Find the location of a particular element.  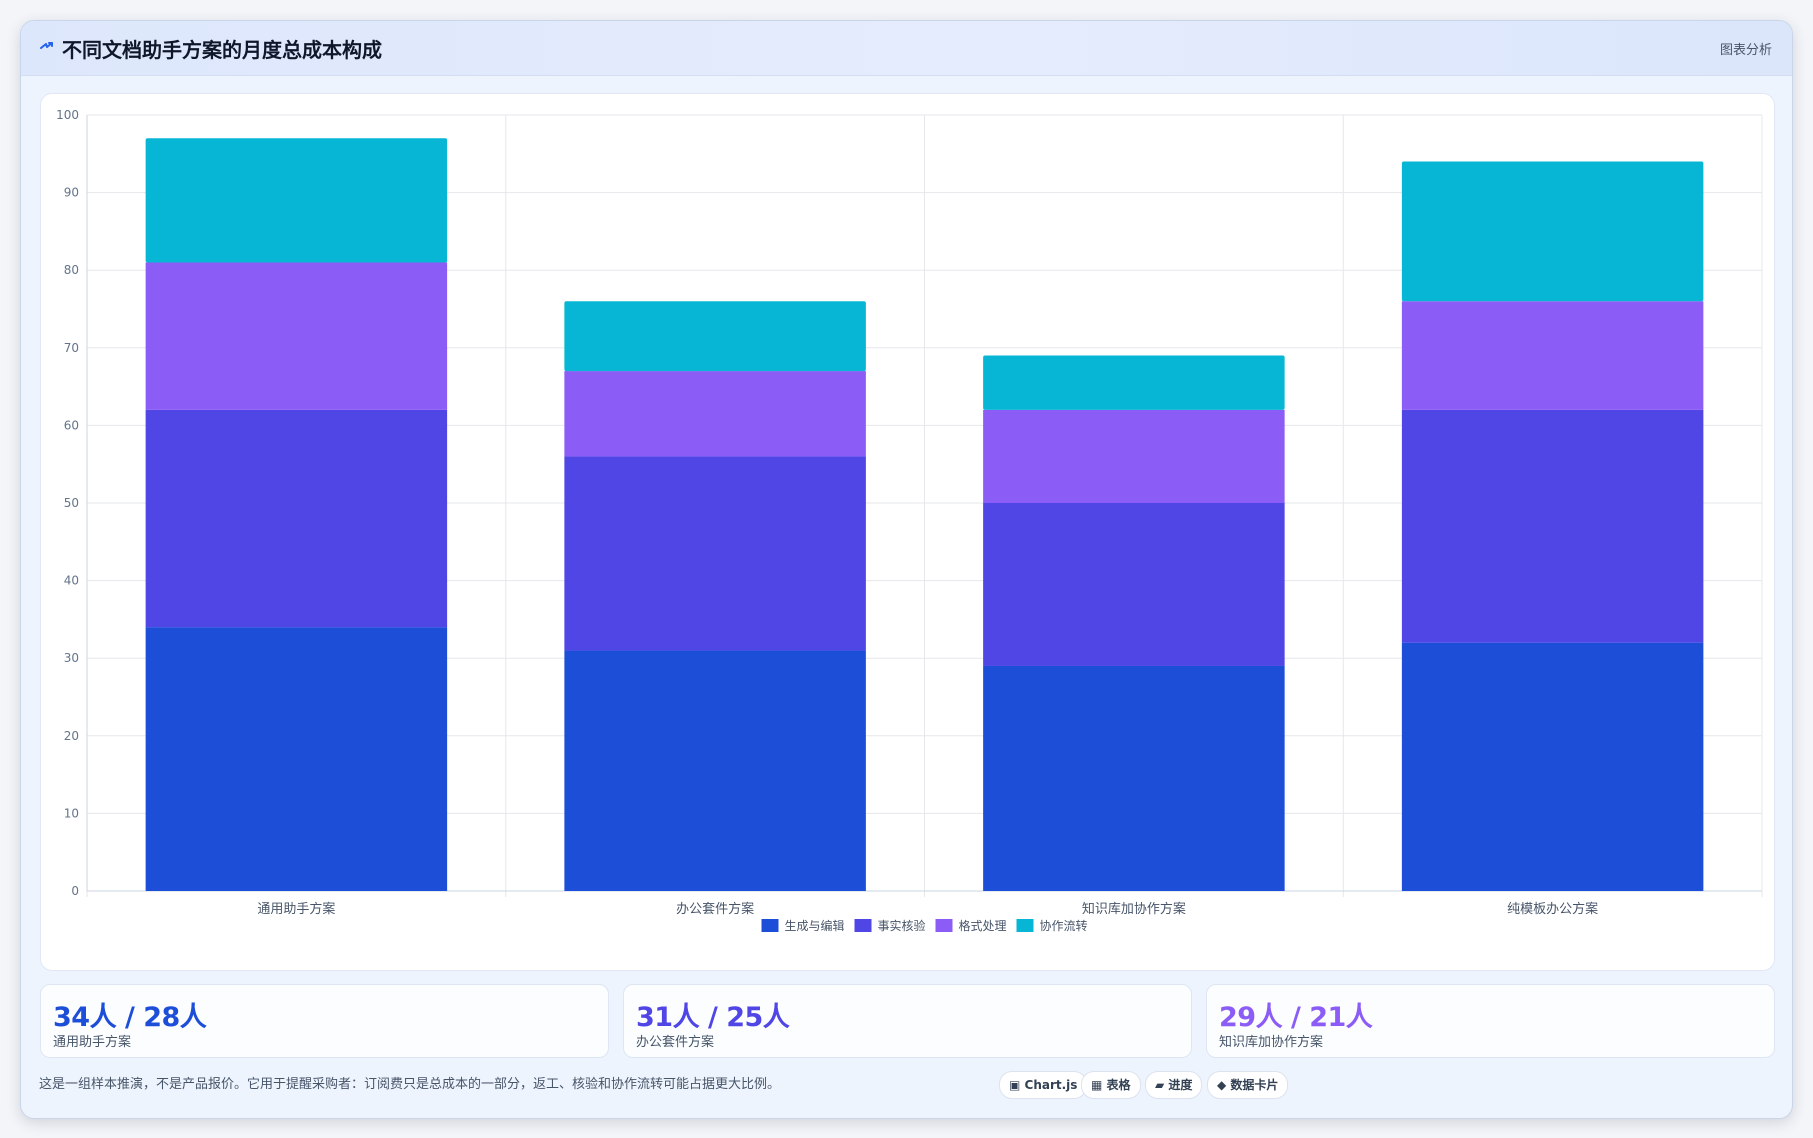

y-tick-label: 80 is located at coordinates (71, 270).